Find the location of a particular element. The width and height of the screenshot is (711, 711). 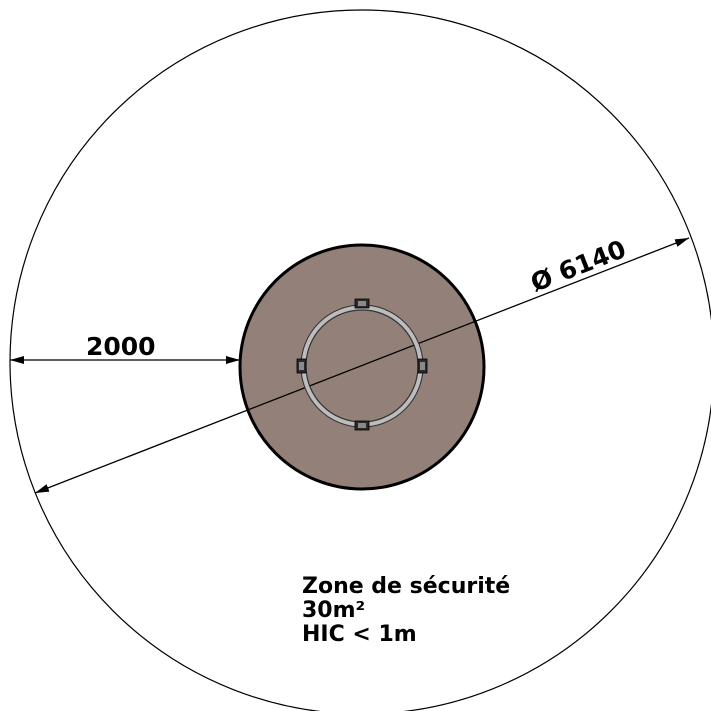

equipment-base-disc is located at coordinates (362, 367).